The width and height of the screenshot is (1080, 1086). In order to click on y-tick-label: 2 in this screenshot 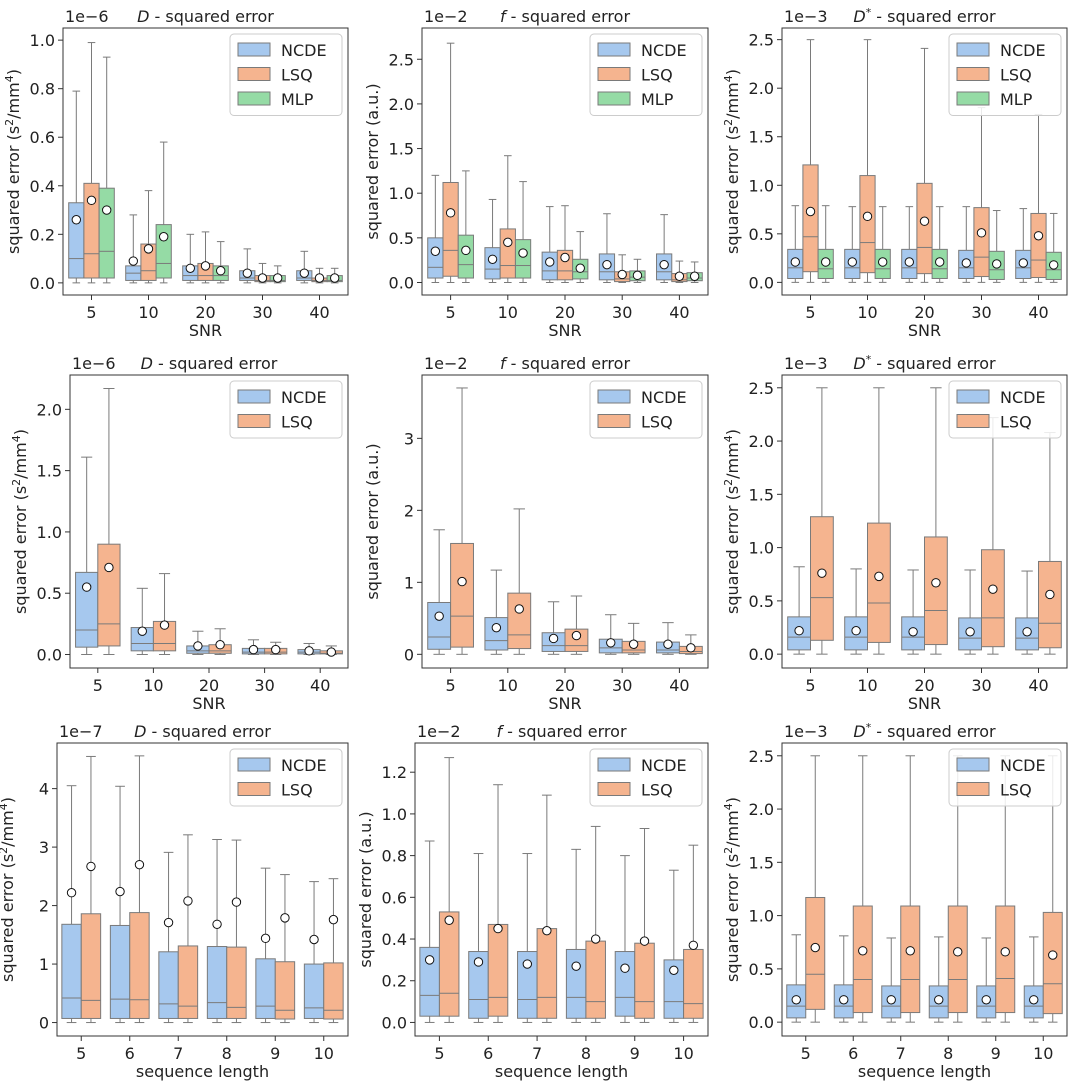, I will do `click(44, 906)`.